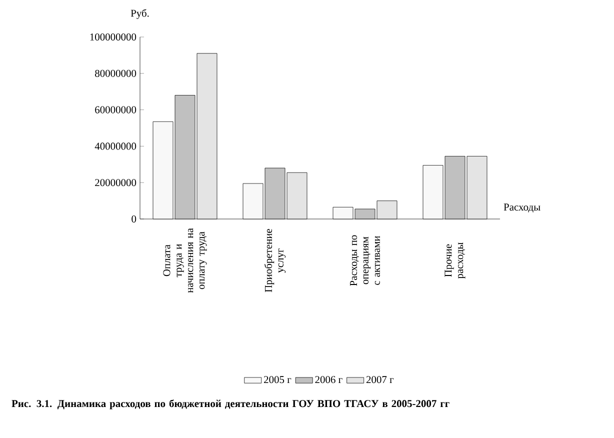 The image size is (614, 438). Describe the element at coordinates (231, 405) in the screenshot. I see `text: Рис. 3.1. Динамика расходов по бюджетной деятельности ГОУ ВПО ТГАСУ в 2005-2007 гг` at that location.